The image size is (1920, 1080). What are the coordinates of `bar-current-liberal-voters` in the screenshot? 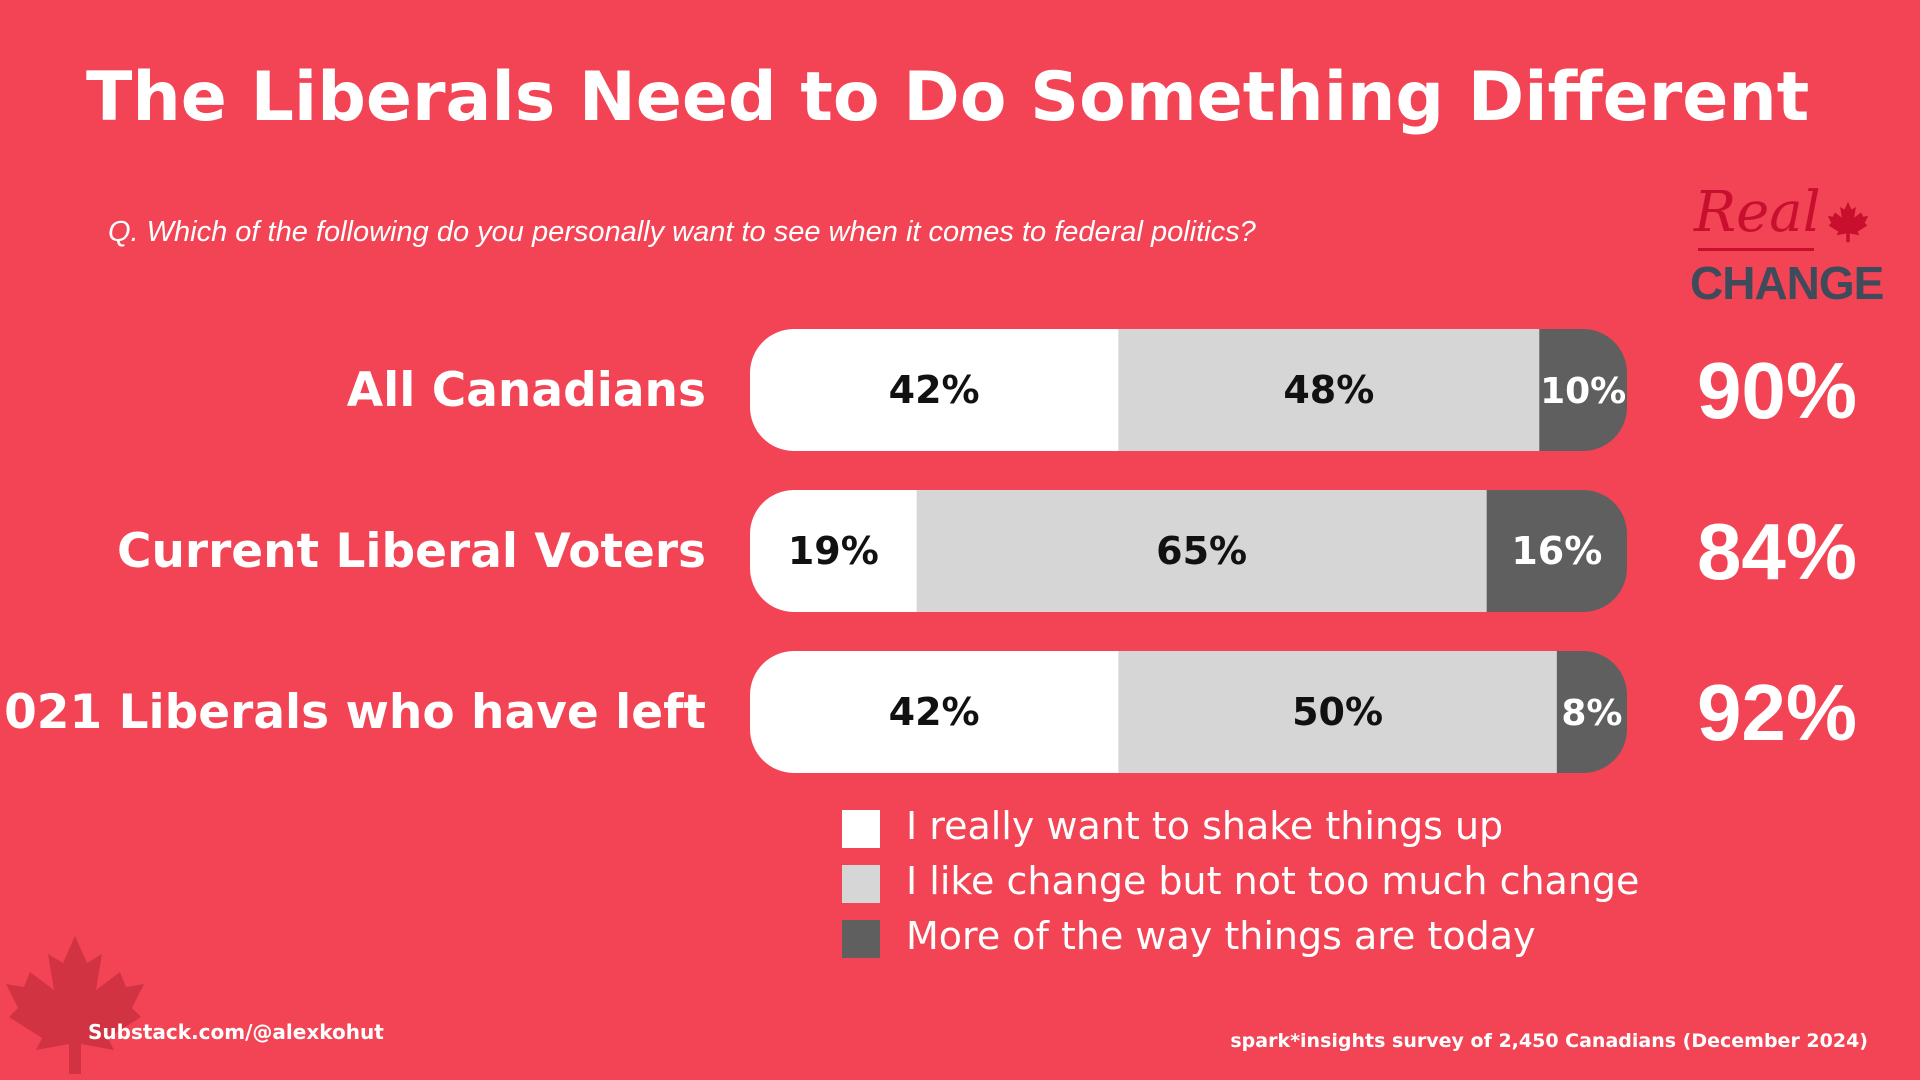 It's located at (1188, 551).